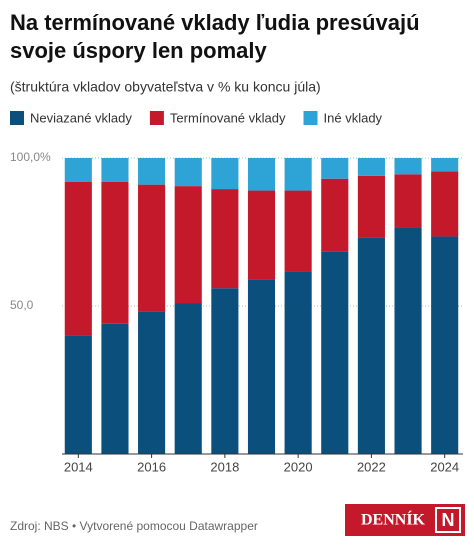  I want to click on x-tick-label: 2020, so click(298, 466).